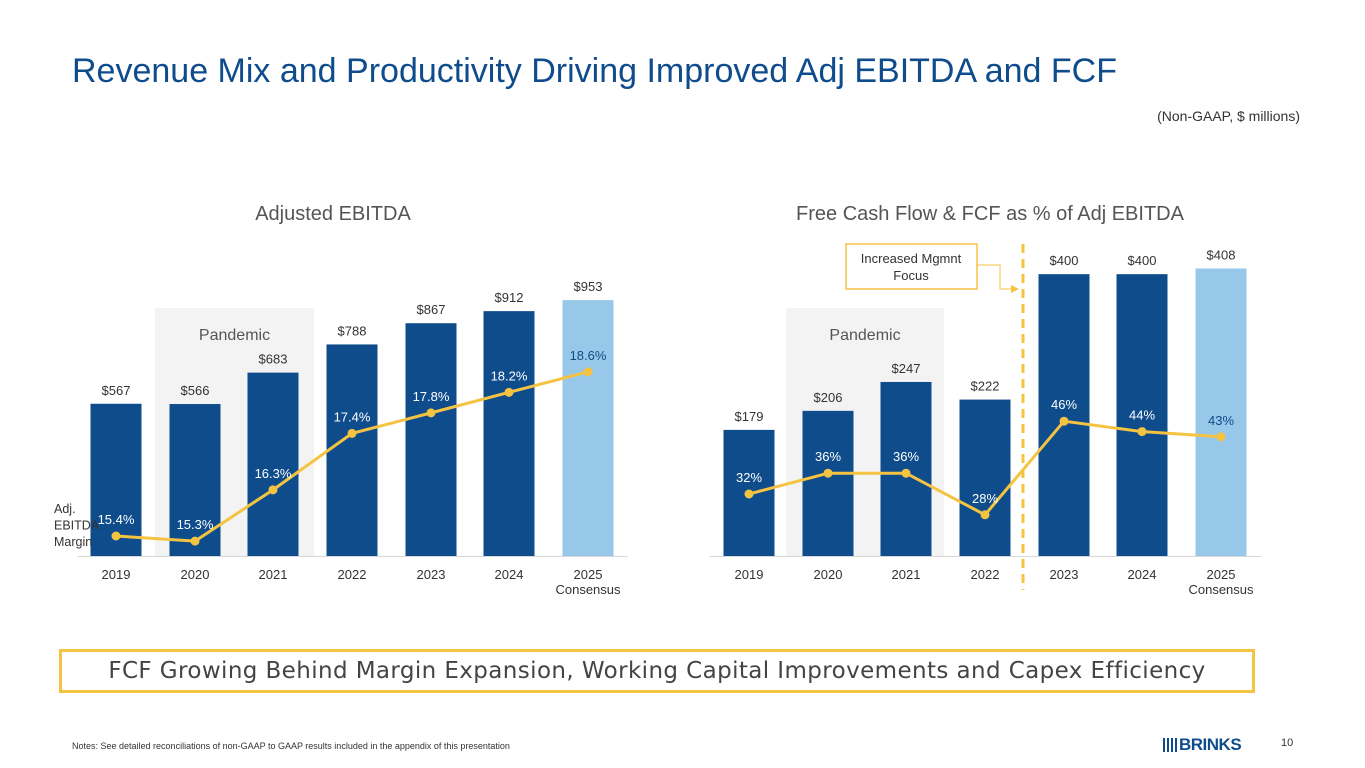 The image size is (1365, 768). What do you see at coordinates (1015, 289) in the screenshot?
I see `arrow-head-icon` at bounding box center [1015, 289].